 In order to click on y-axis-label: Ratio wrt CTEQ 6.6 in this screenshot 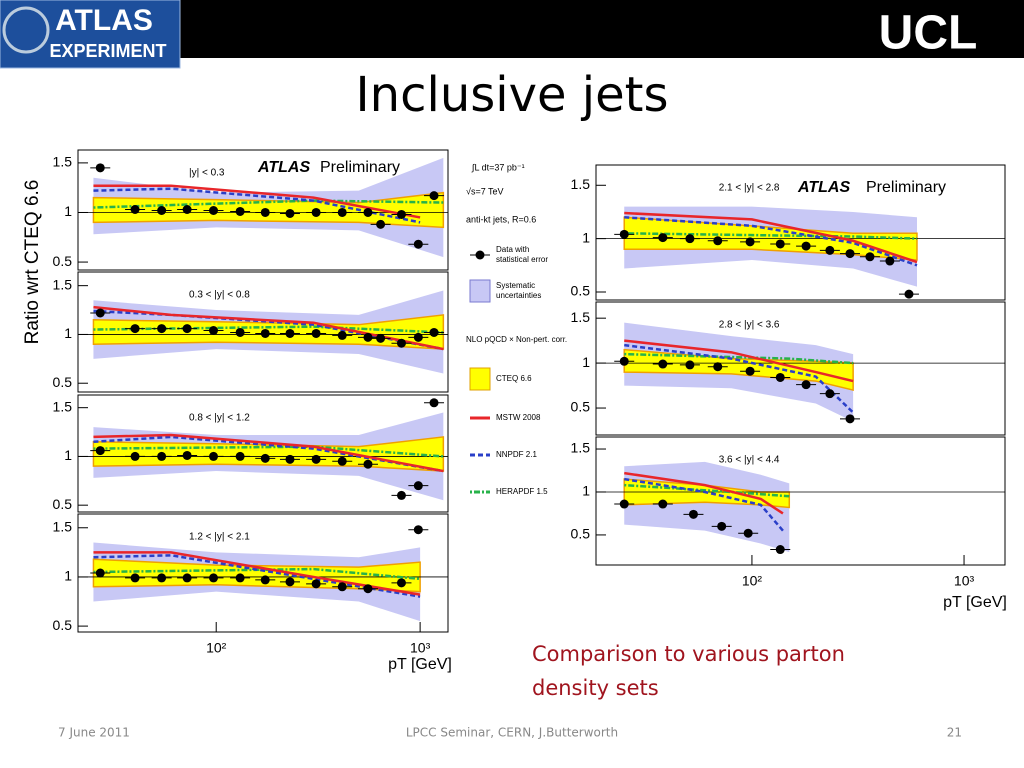, I will do `click(32, 262)`.